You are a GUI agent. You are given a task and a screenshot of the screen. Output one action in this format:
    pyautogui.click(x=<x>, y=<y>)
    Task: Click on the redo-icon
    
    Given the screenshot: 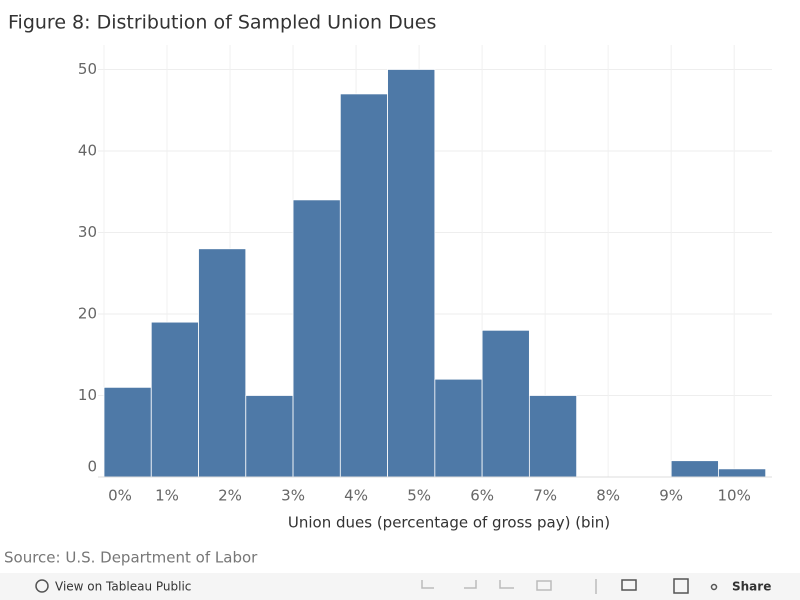 What is the action you would take?
    pyautogui.click(x=470, y=584)
    